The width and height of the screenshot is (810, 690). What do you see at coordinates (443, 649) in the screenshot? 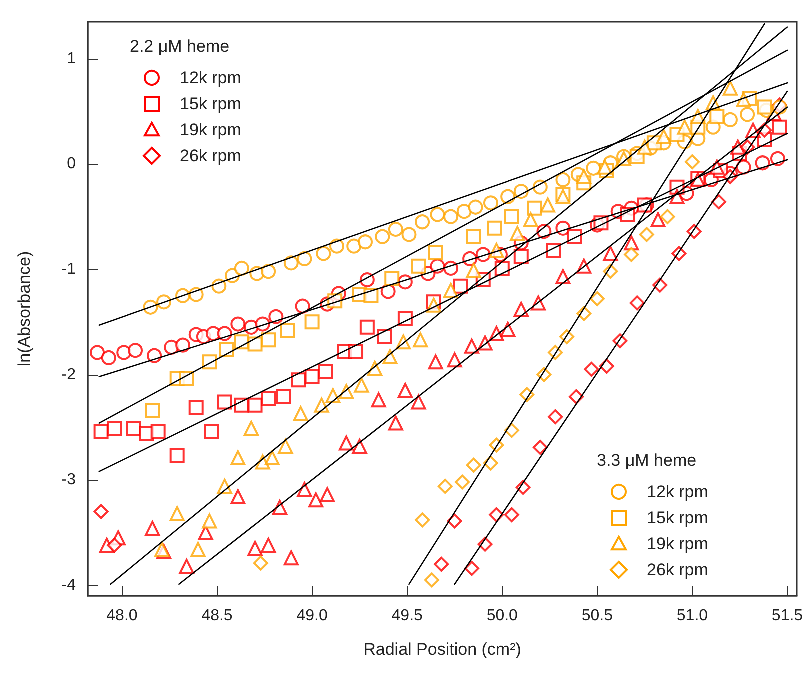
I see `x-axis-title: Radial Position (cm²)` at bounding box center [443, 649].